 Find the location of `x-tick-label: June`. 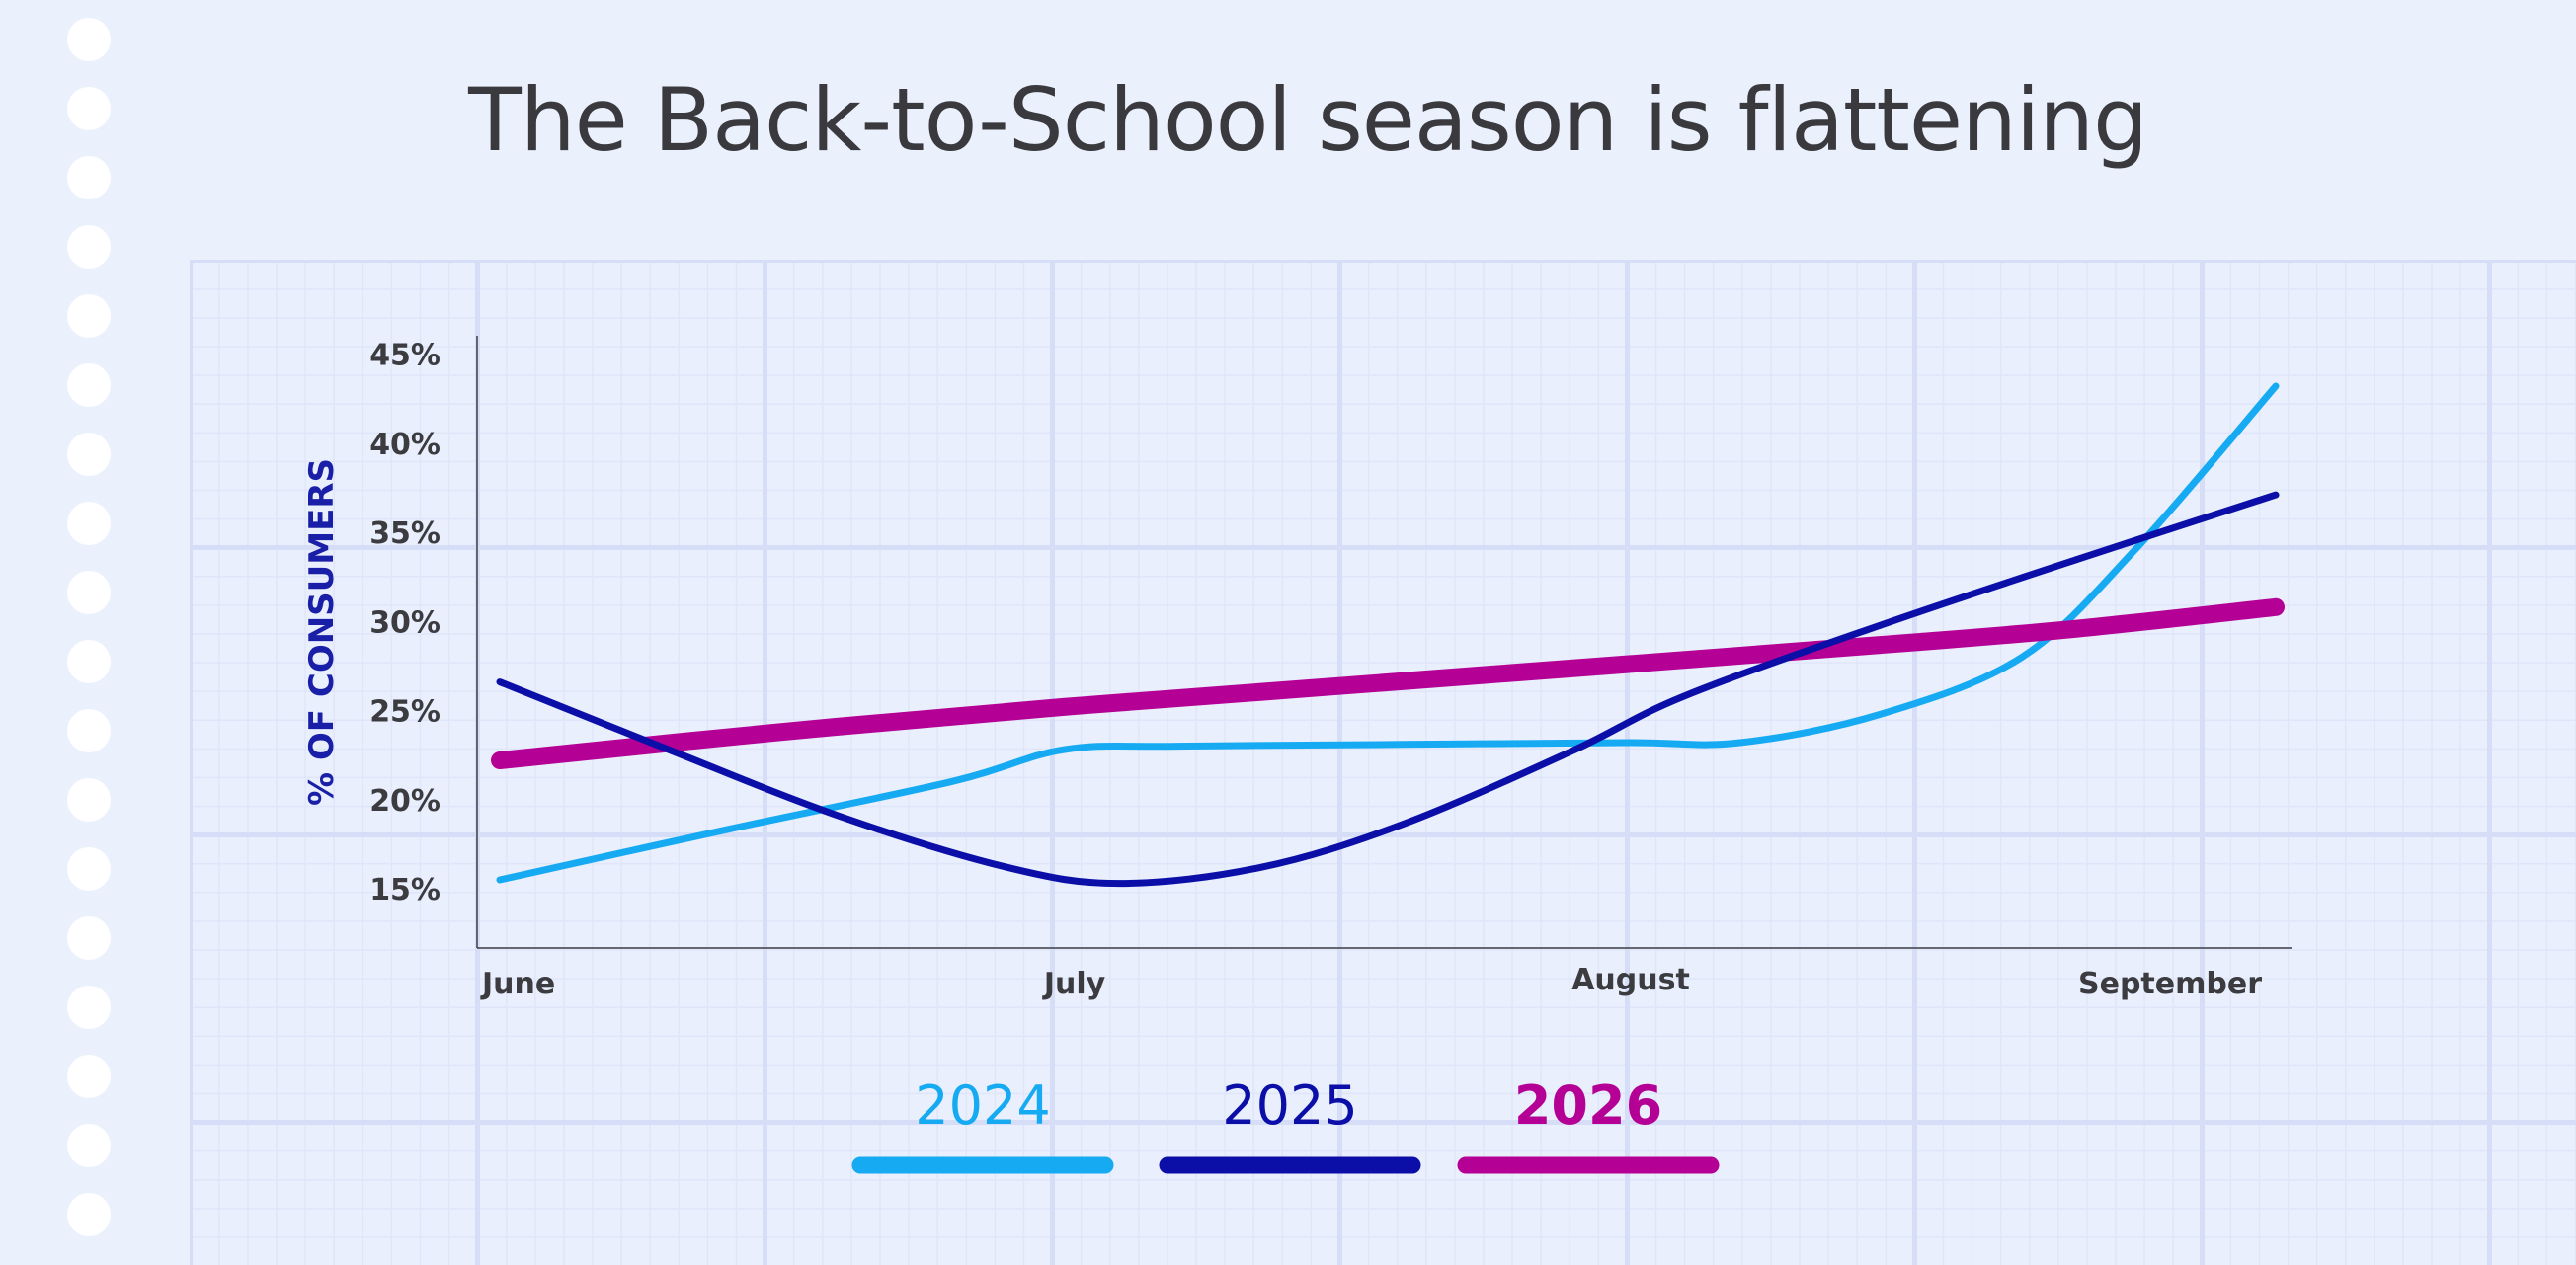

x-tick-label: June is located at coordinates (517, 984).